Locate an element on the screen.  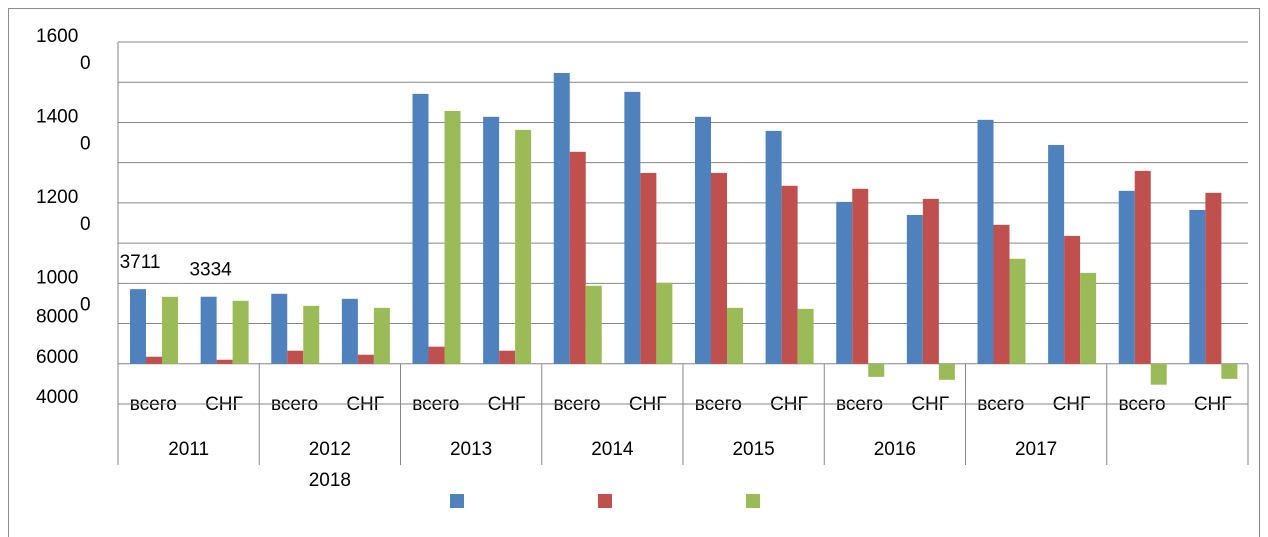
data-label: 3711 is located at coordinates (140, 262).